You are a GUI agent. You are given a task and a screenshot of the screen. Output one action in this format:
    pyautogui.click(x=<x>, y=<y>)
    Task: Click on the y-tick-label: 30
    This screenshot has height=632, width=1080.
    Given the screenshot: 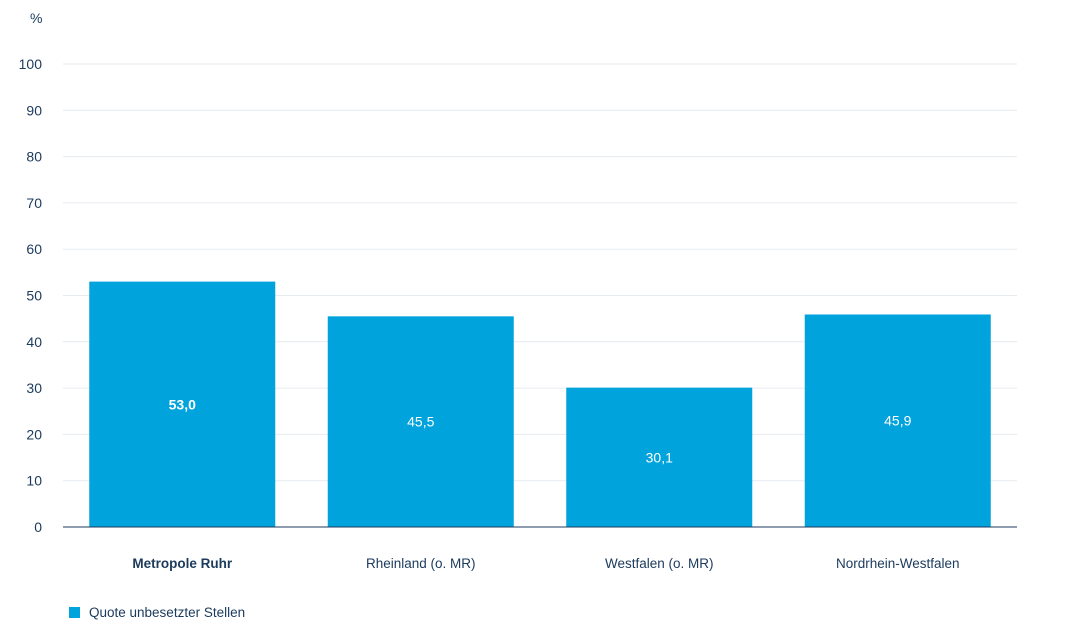 What is the action you would take?
    pyautogui.click(x=34, y=388)
    